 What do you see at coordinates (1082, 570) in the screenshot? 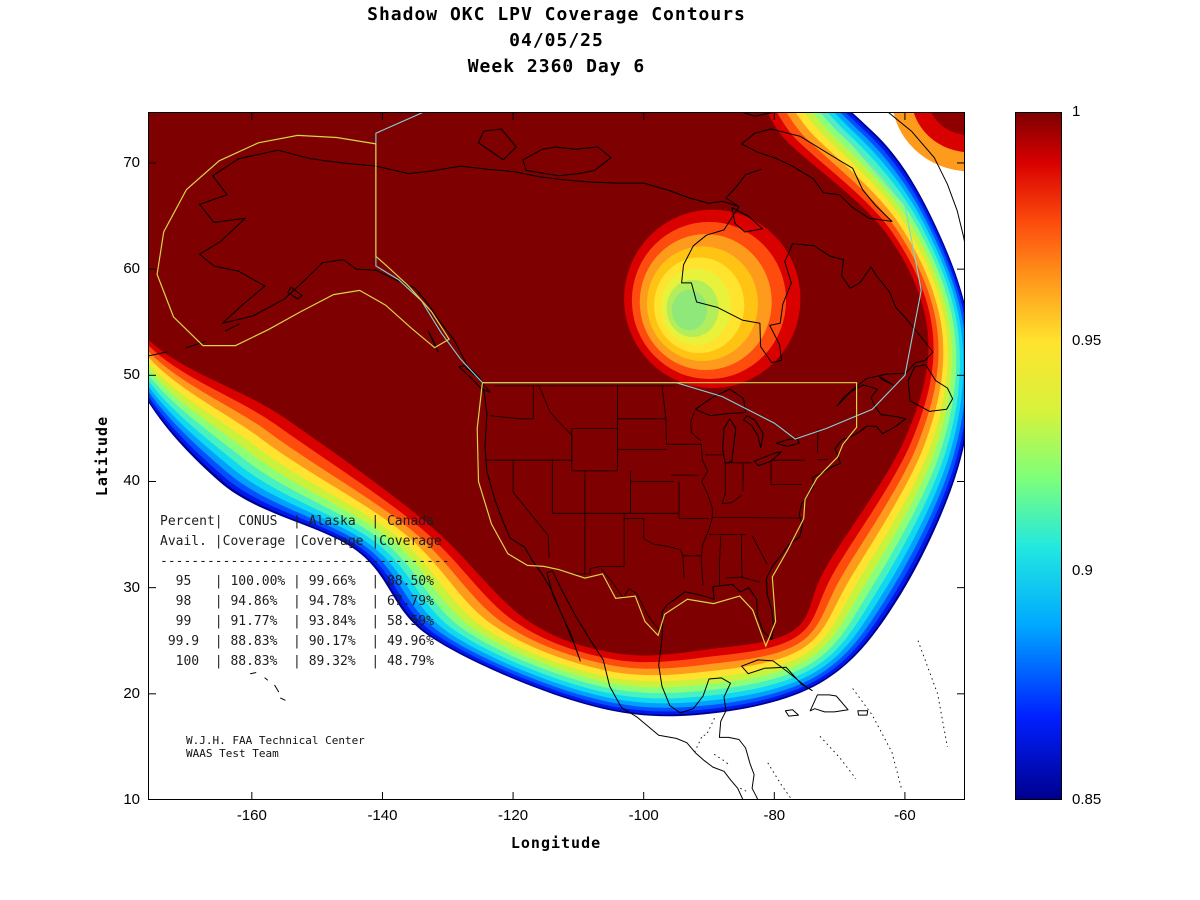
I see `colorbar-tick-label: 0.9` at bounding box center [1082, 570].